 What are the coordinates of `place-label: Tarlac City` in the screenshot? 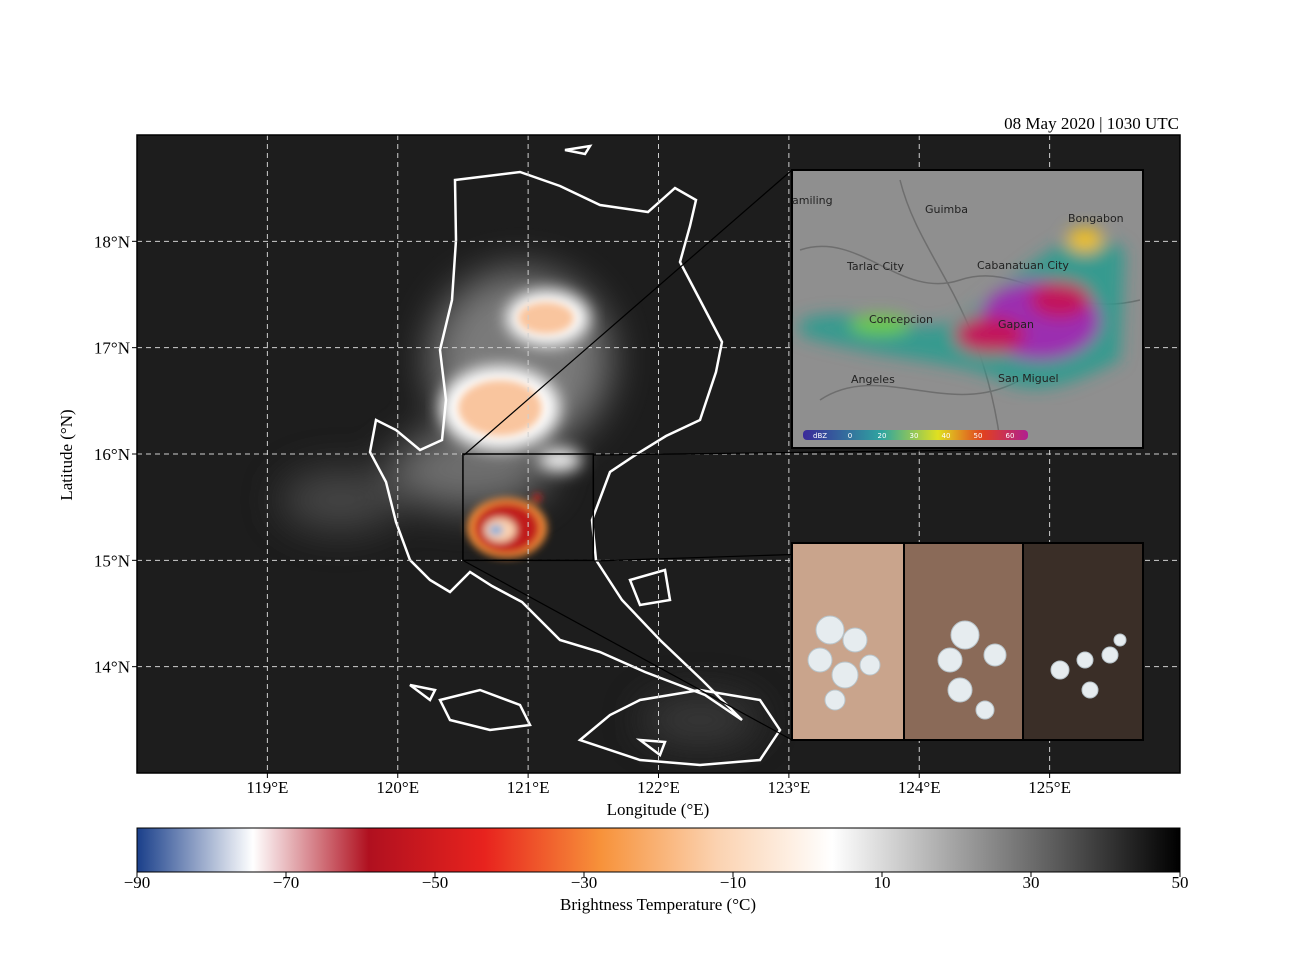 It's located at (875, 266).